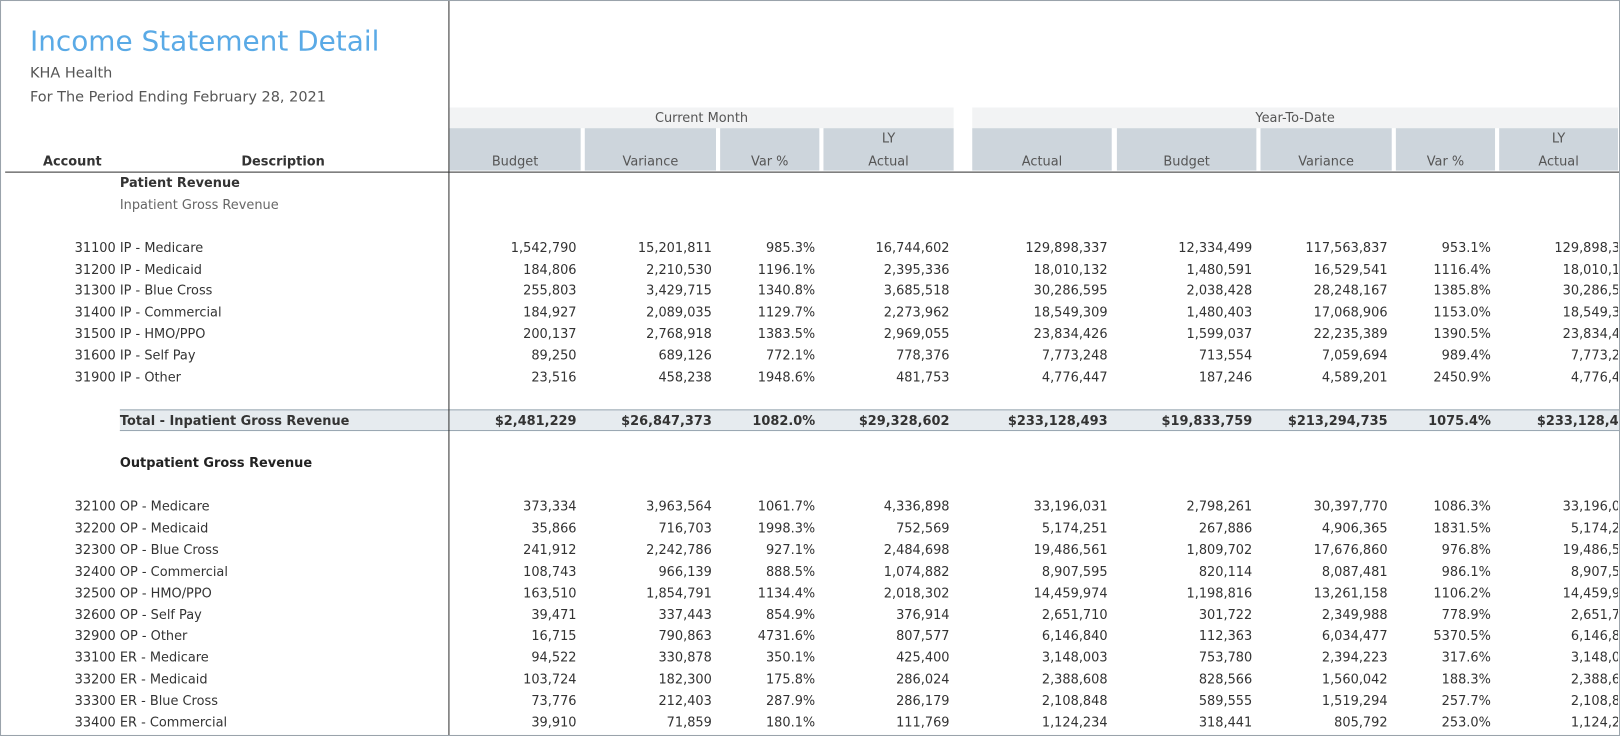 This screenshot has width=1620, height=736. What do you see at coordinates (679, 312) in the screenshot?
I see `value-cell: 2,089,035` at bounding box center [679, 312].